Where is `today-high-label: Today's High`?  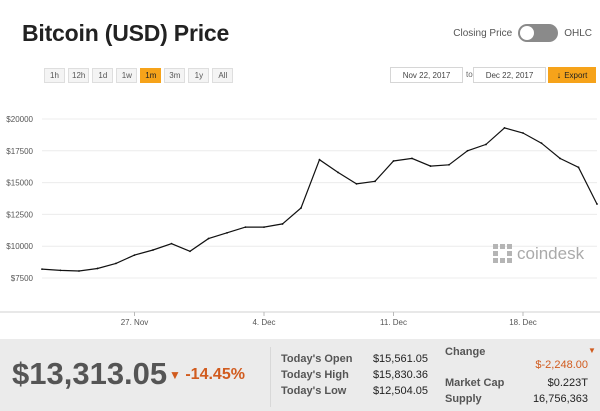
today-high-label: Today's High is located at coordinates (315, 375).